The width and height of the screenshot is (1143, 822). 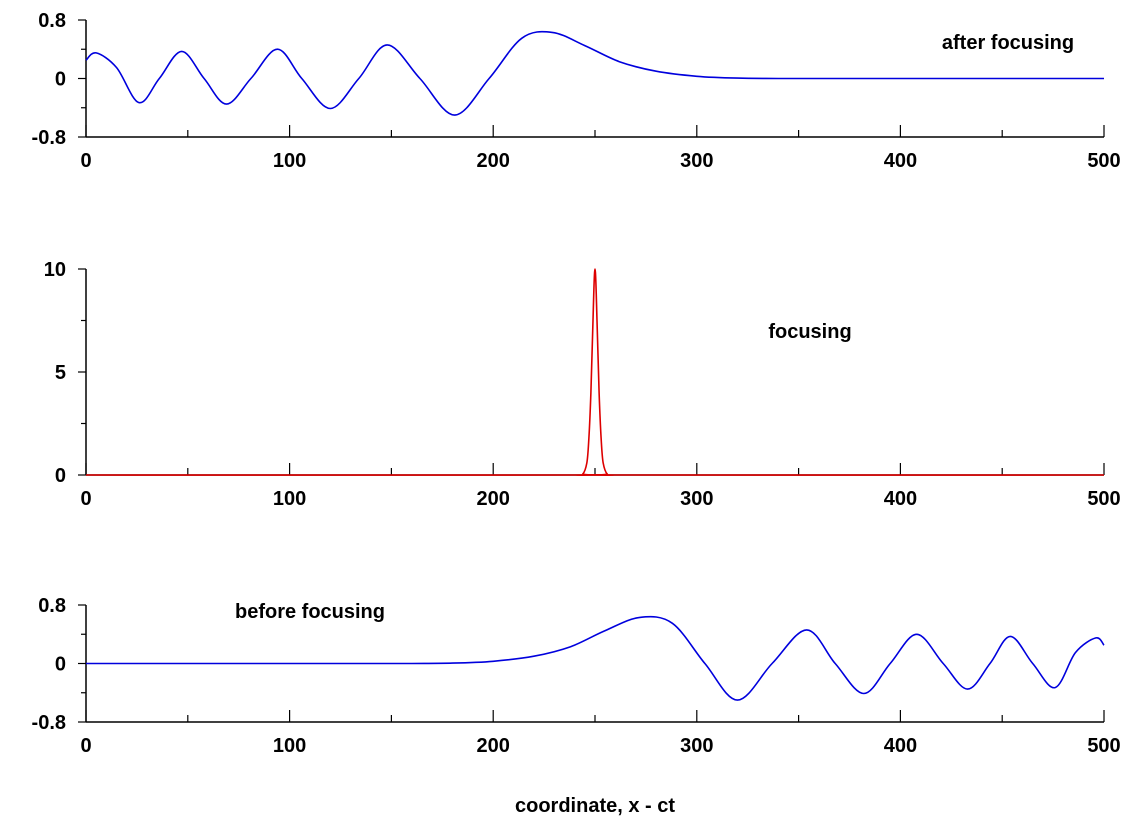 What do you see at coordinates (595, 806) in the screenshot?
I see `x-axis-label: coordinate, x - ct` at bounding box center [595, 806].